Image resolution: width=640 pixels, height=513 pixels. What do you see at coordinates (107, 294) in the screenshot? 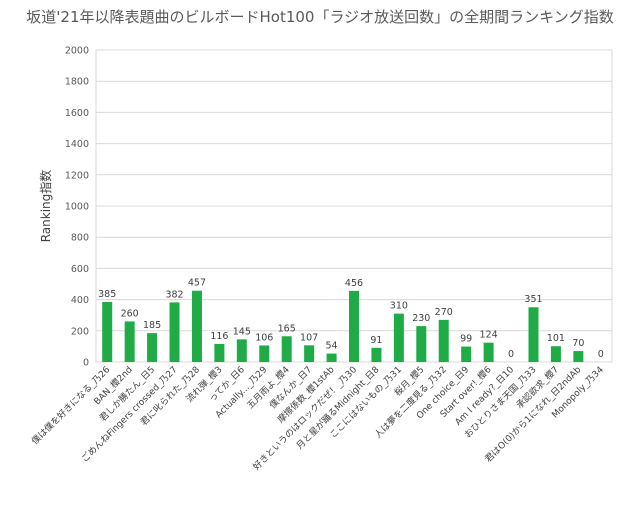
I see `data-label: 385` at bounding box center [107, 294].